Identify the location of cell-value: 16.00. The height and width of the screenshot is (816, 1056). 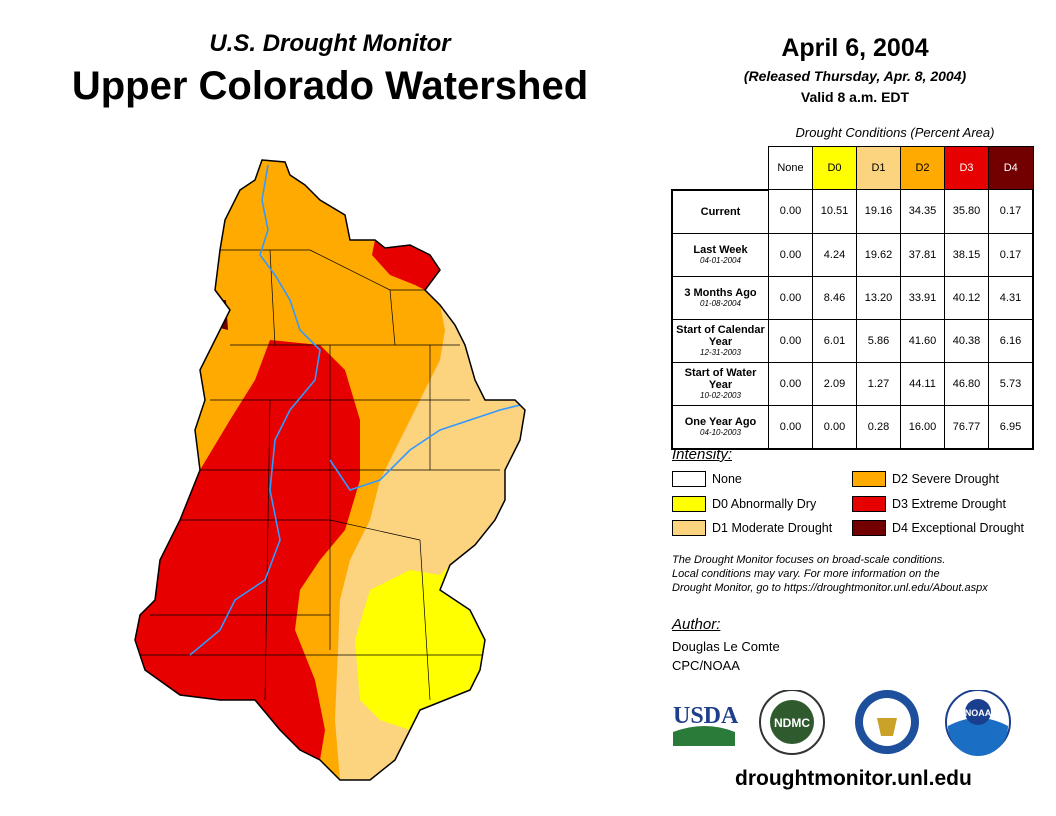
(922, 427).